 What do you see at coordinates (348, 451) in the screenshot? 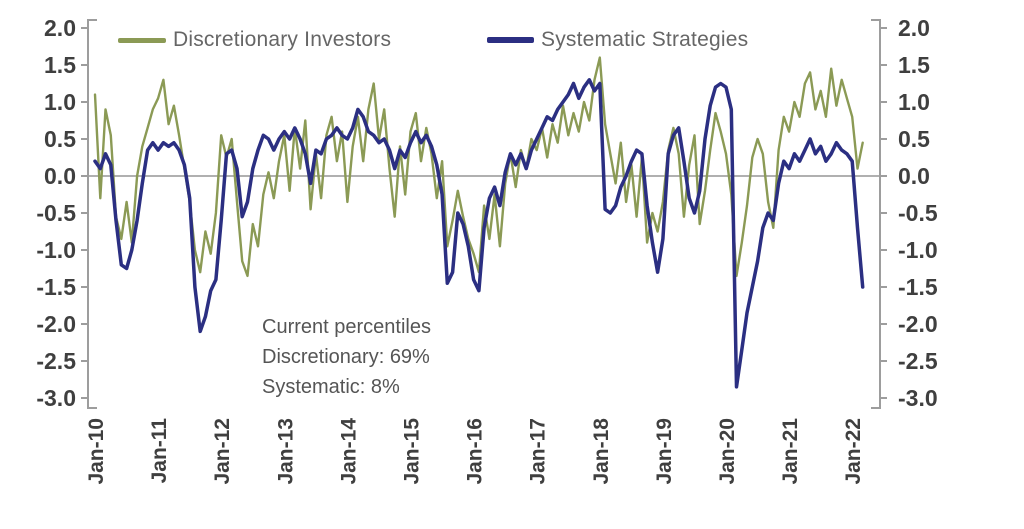
I see `x-tick-label: Jan-14` at bounding box center [348, 451].